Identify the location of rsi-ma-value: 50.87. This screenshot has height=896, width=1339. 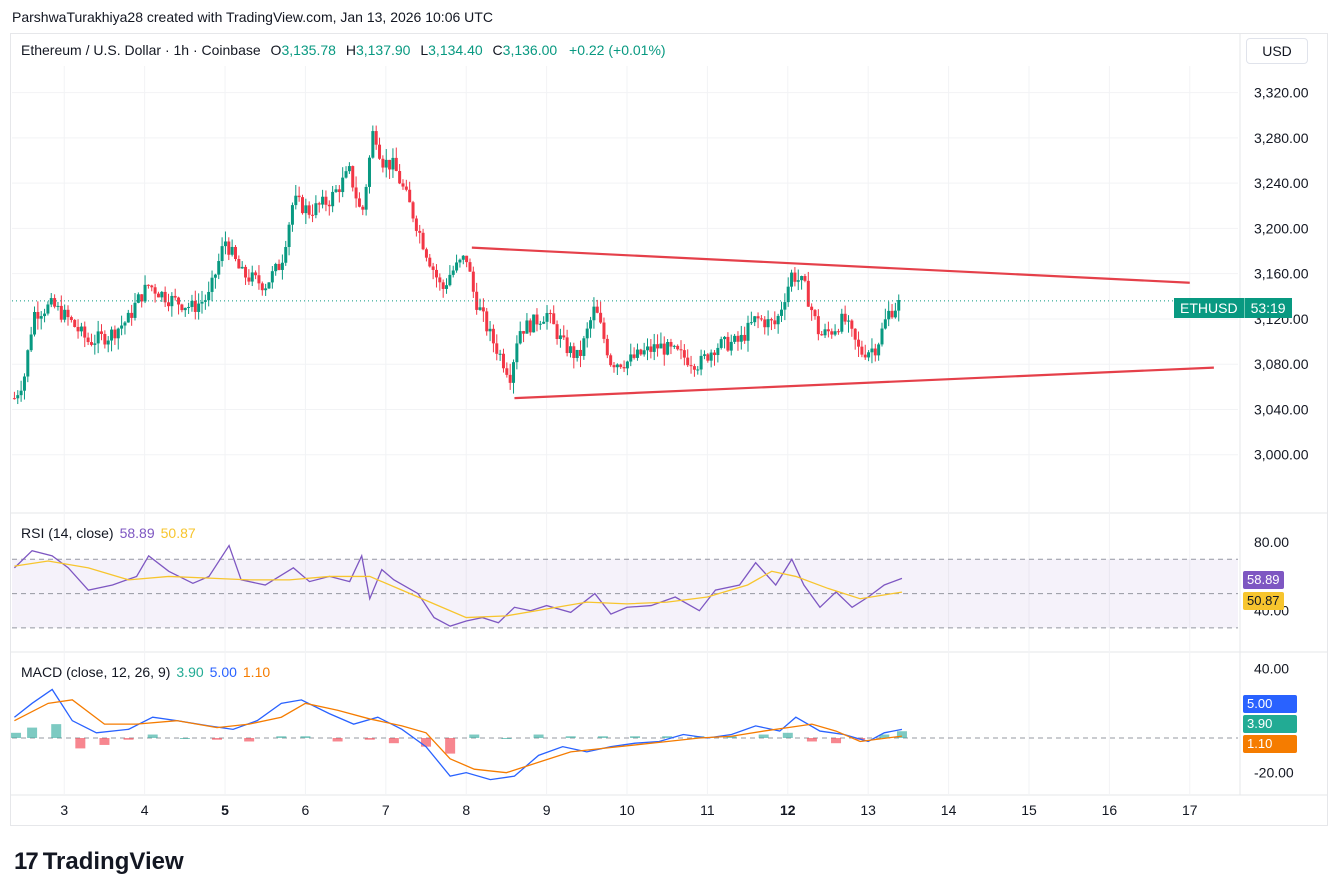
(178, 533).